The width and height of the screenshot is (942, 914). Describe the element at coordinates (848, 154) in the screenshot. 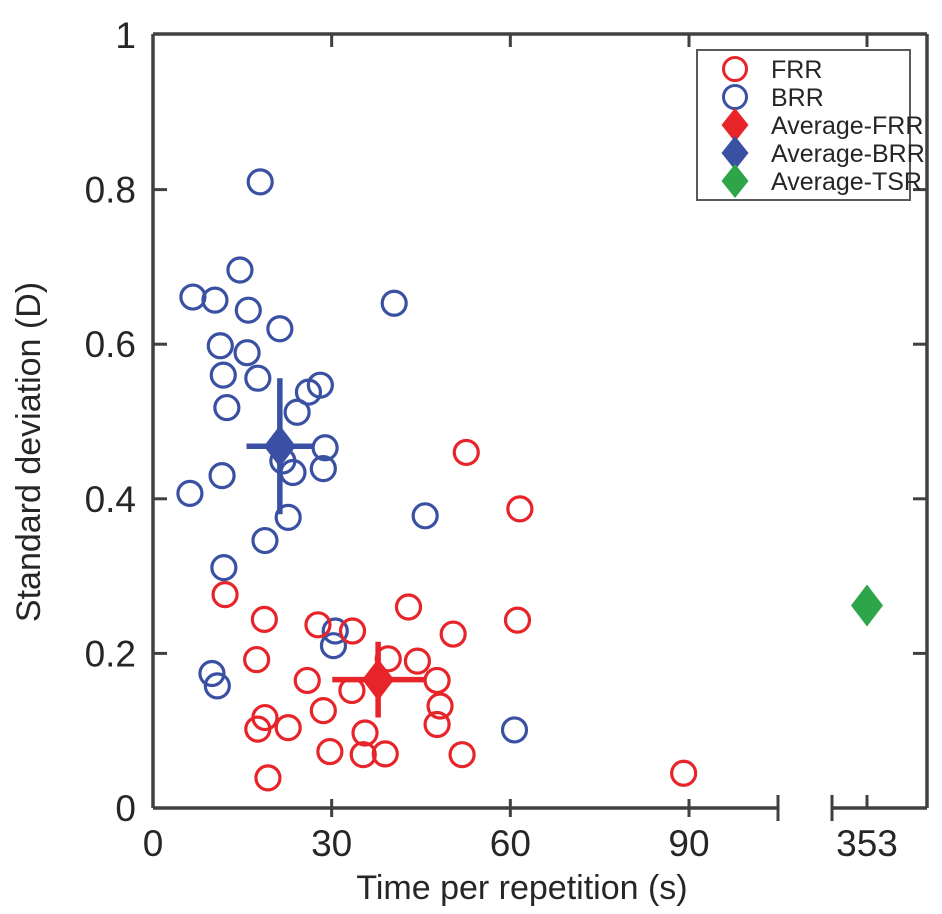

I see `legend-label: Average-BRR` at that location.